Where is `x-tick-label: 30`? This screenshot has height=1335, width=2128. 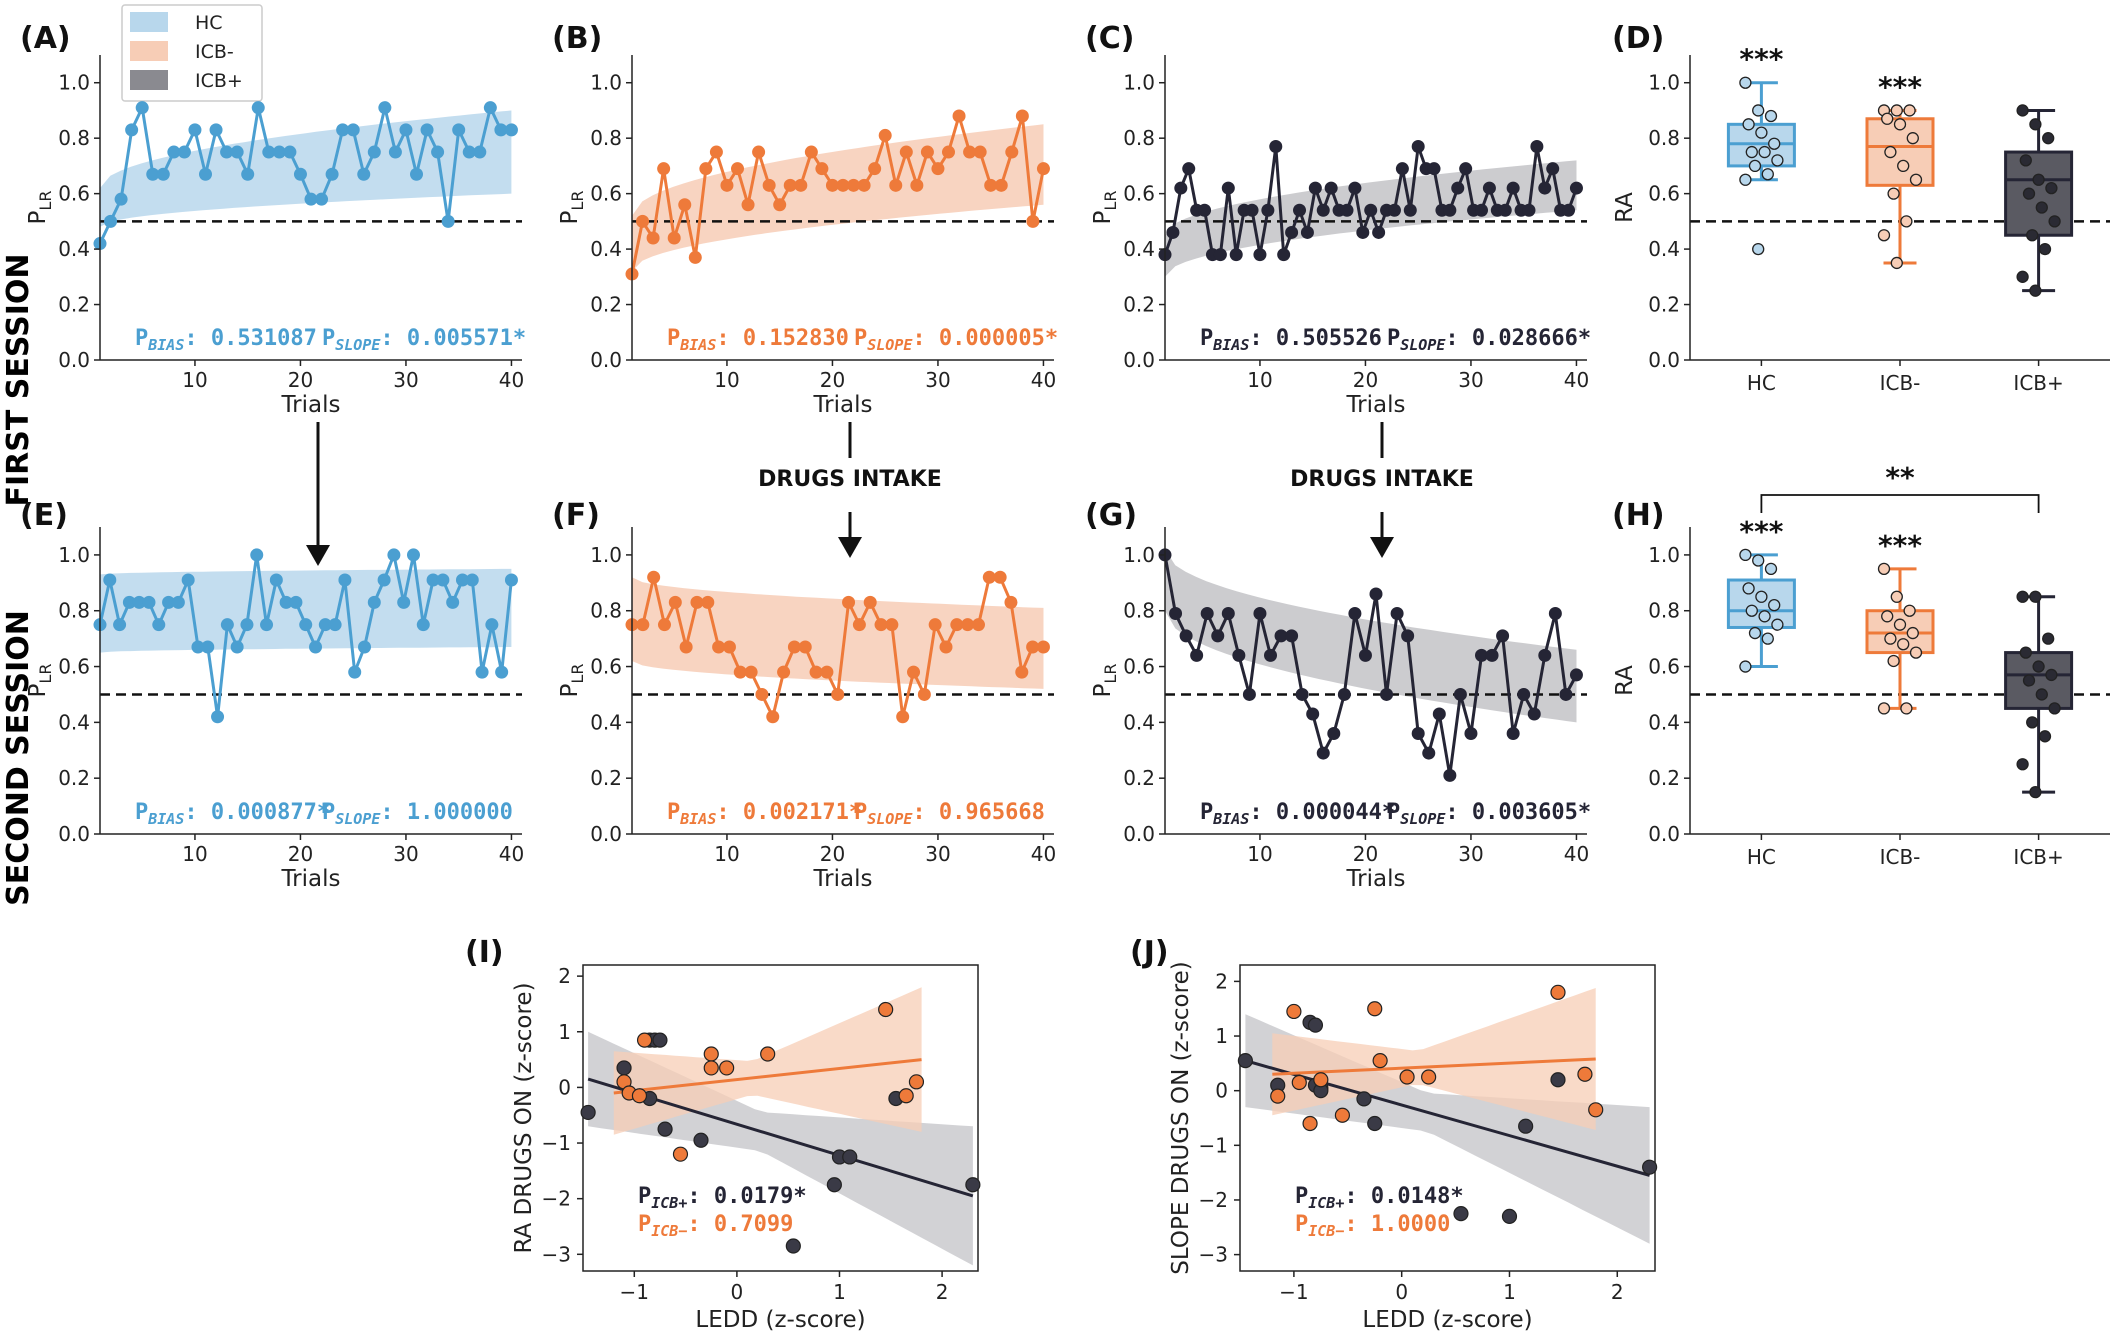
x-tick-label: 30 is located at coordinates (1470, 380).